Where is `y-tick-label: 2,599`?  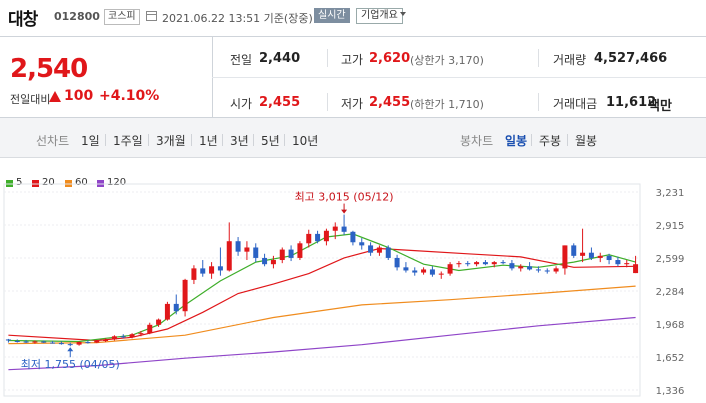
y-tick-label: 2,599 is located at coordinates (670, 259).